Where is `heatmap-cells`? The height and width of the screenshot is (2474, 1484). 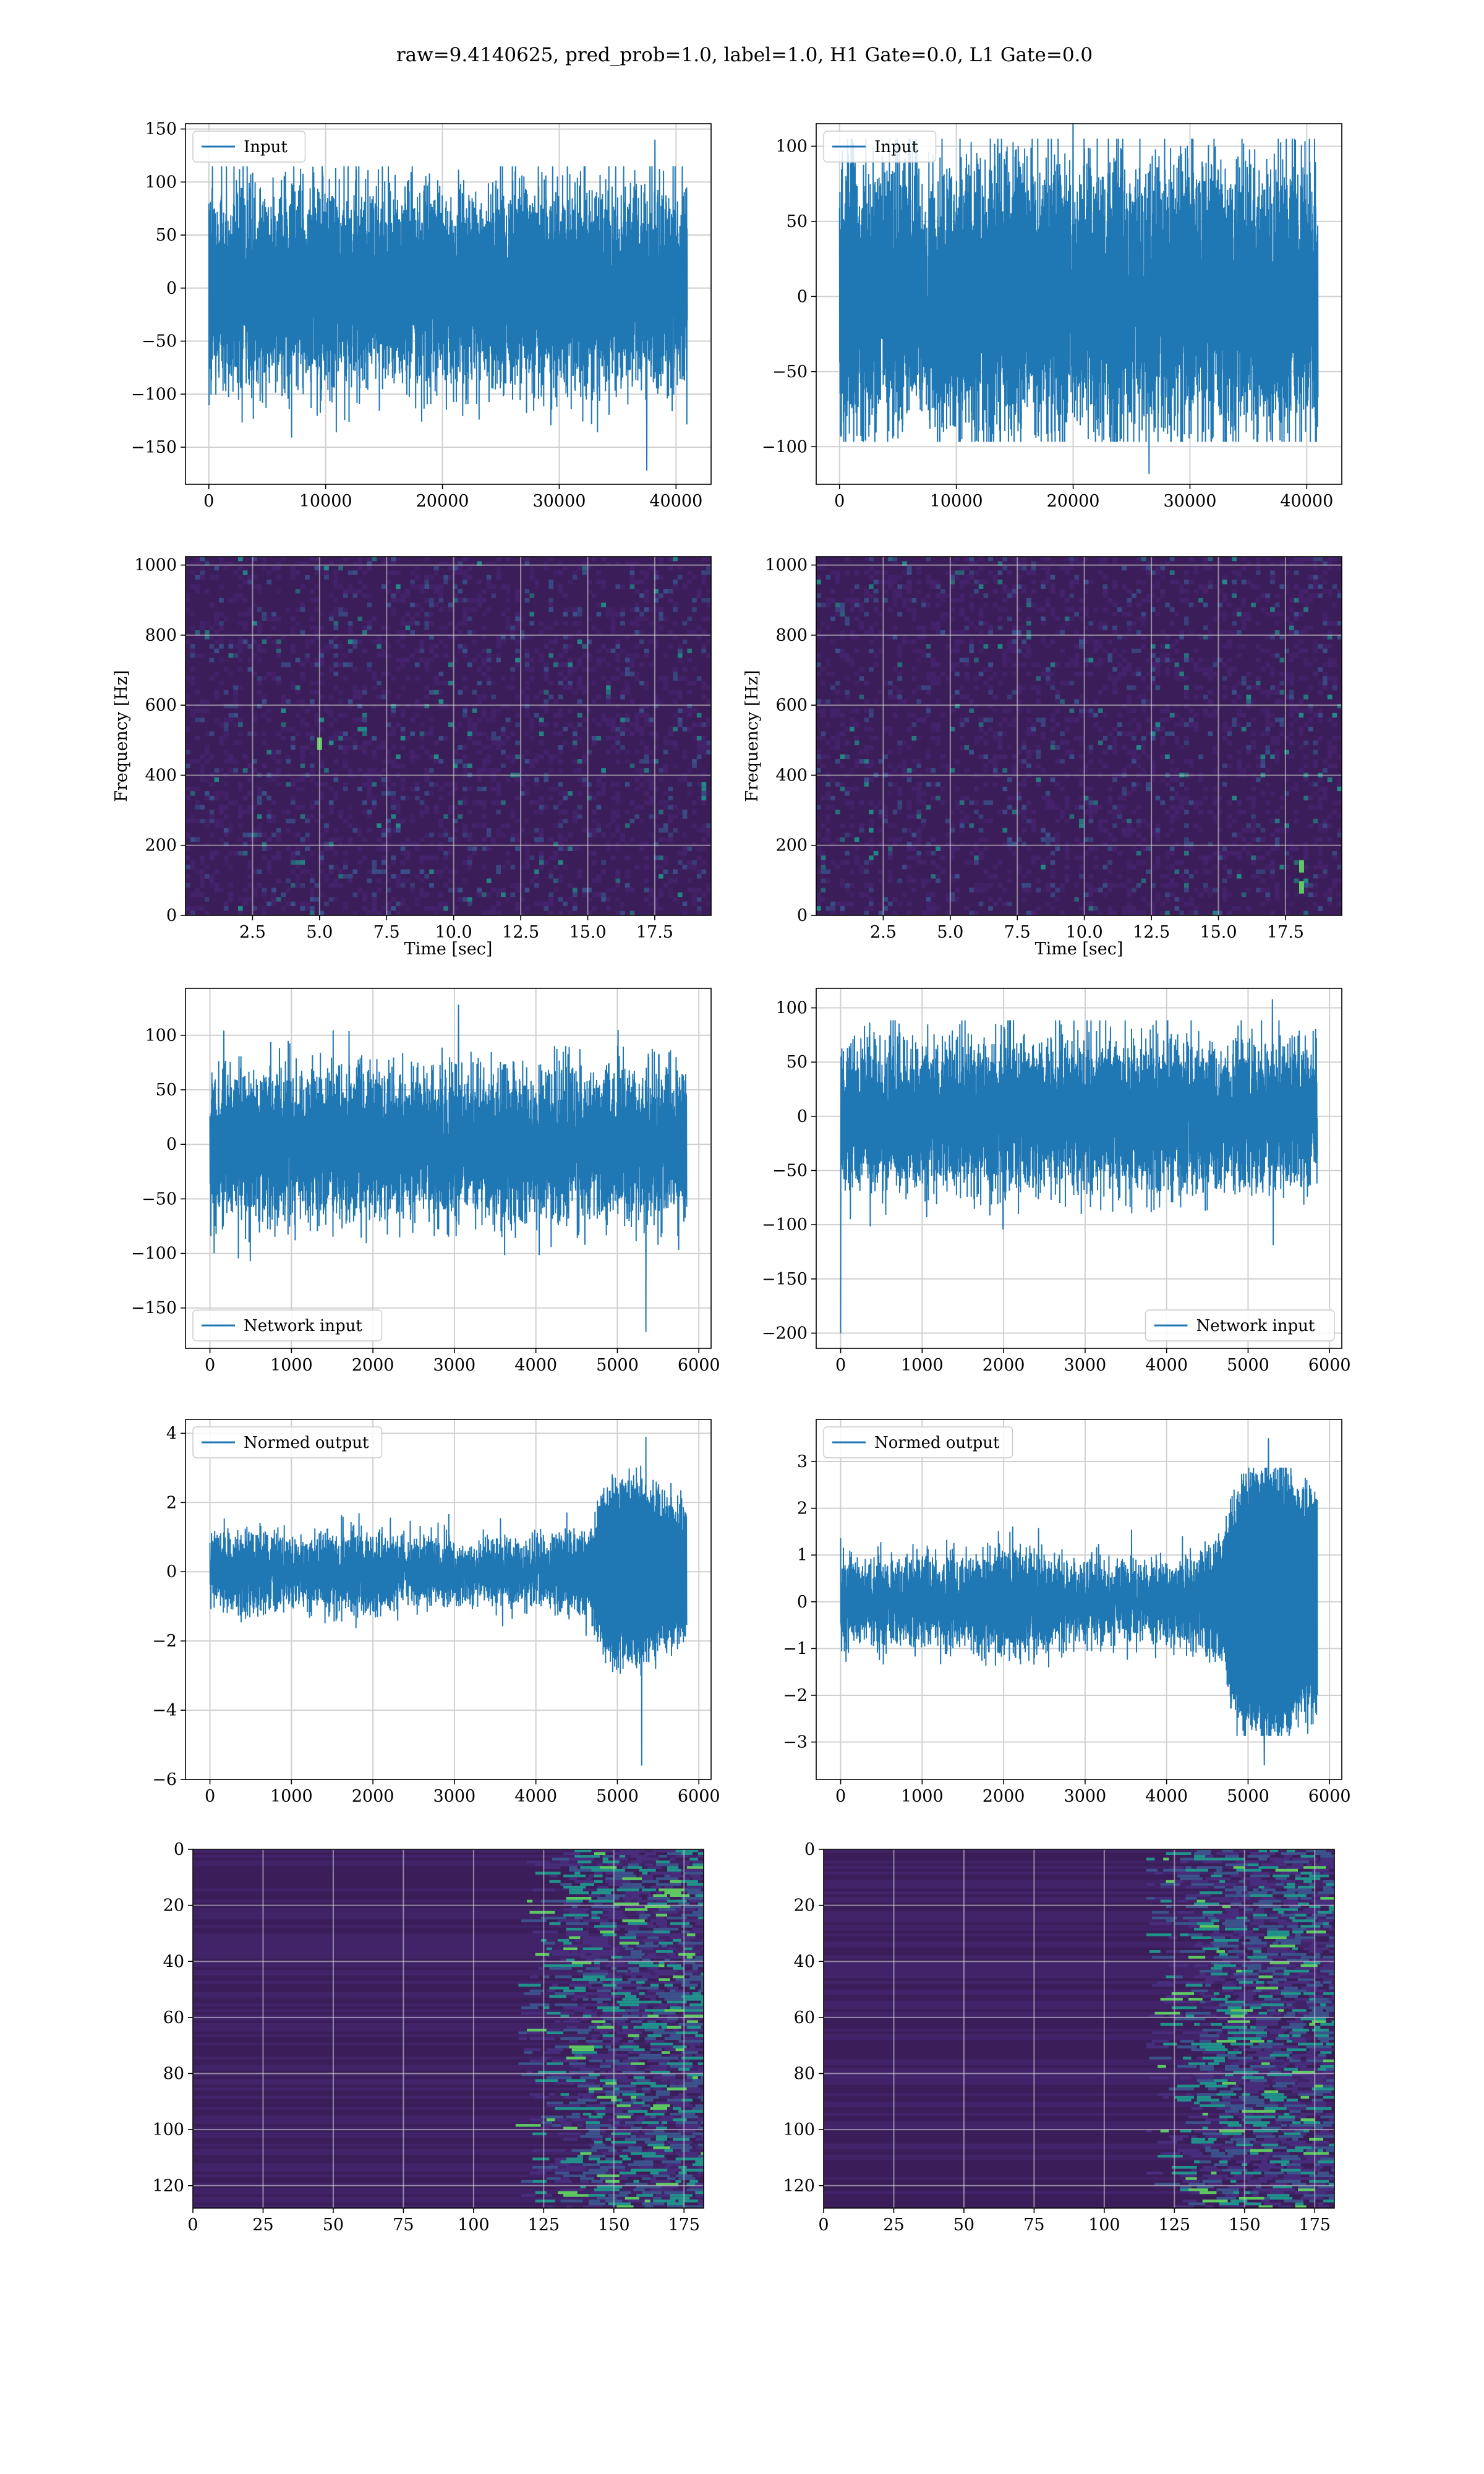 heatmap-cells is located at coordinates (448, 736).